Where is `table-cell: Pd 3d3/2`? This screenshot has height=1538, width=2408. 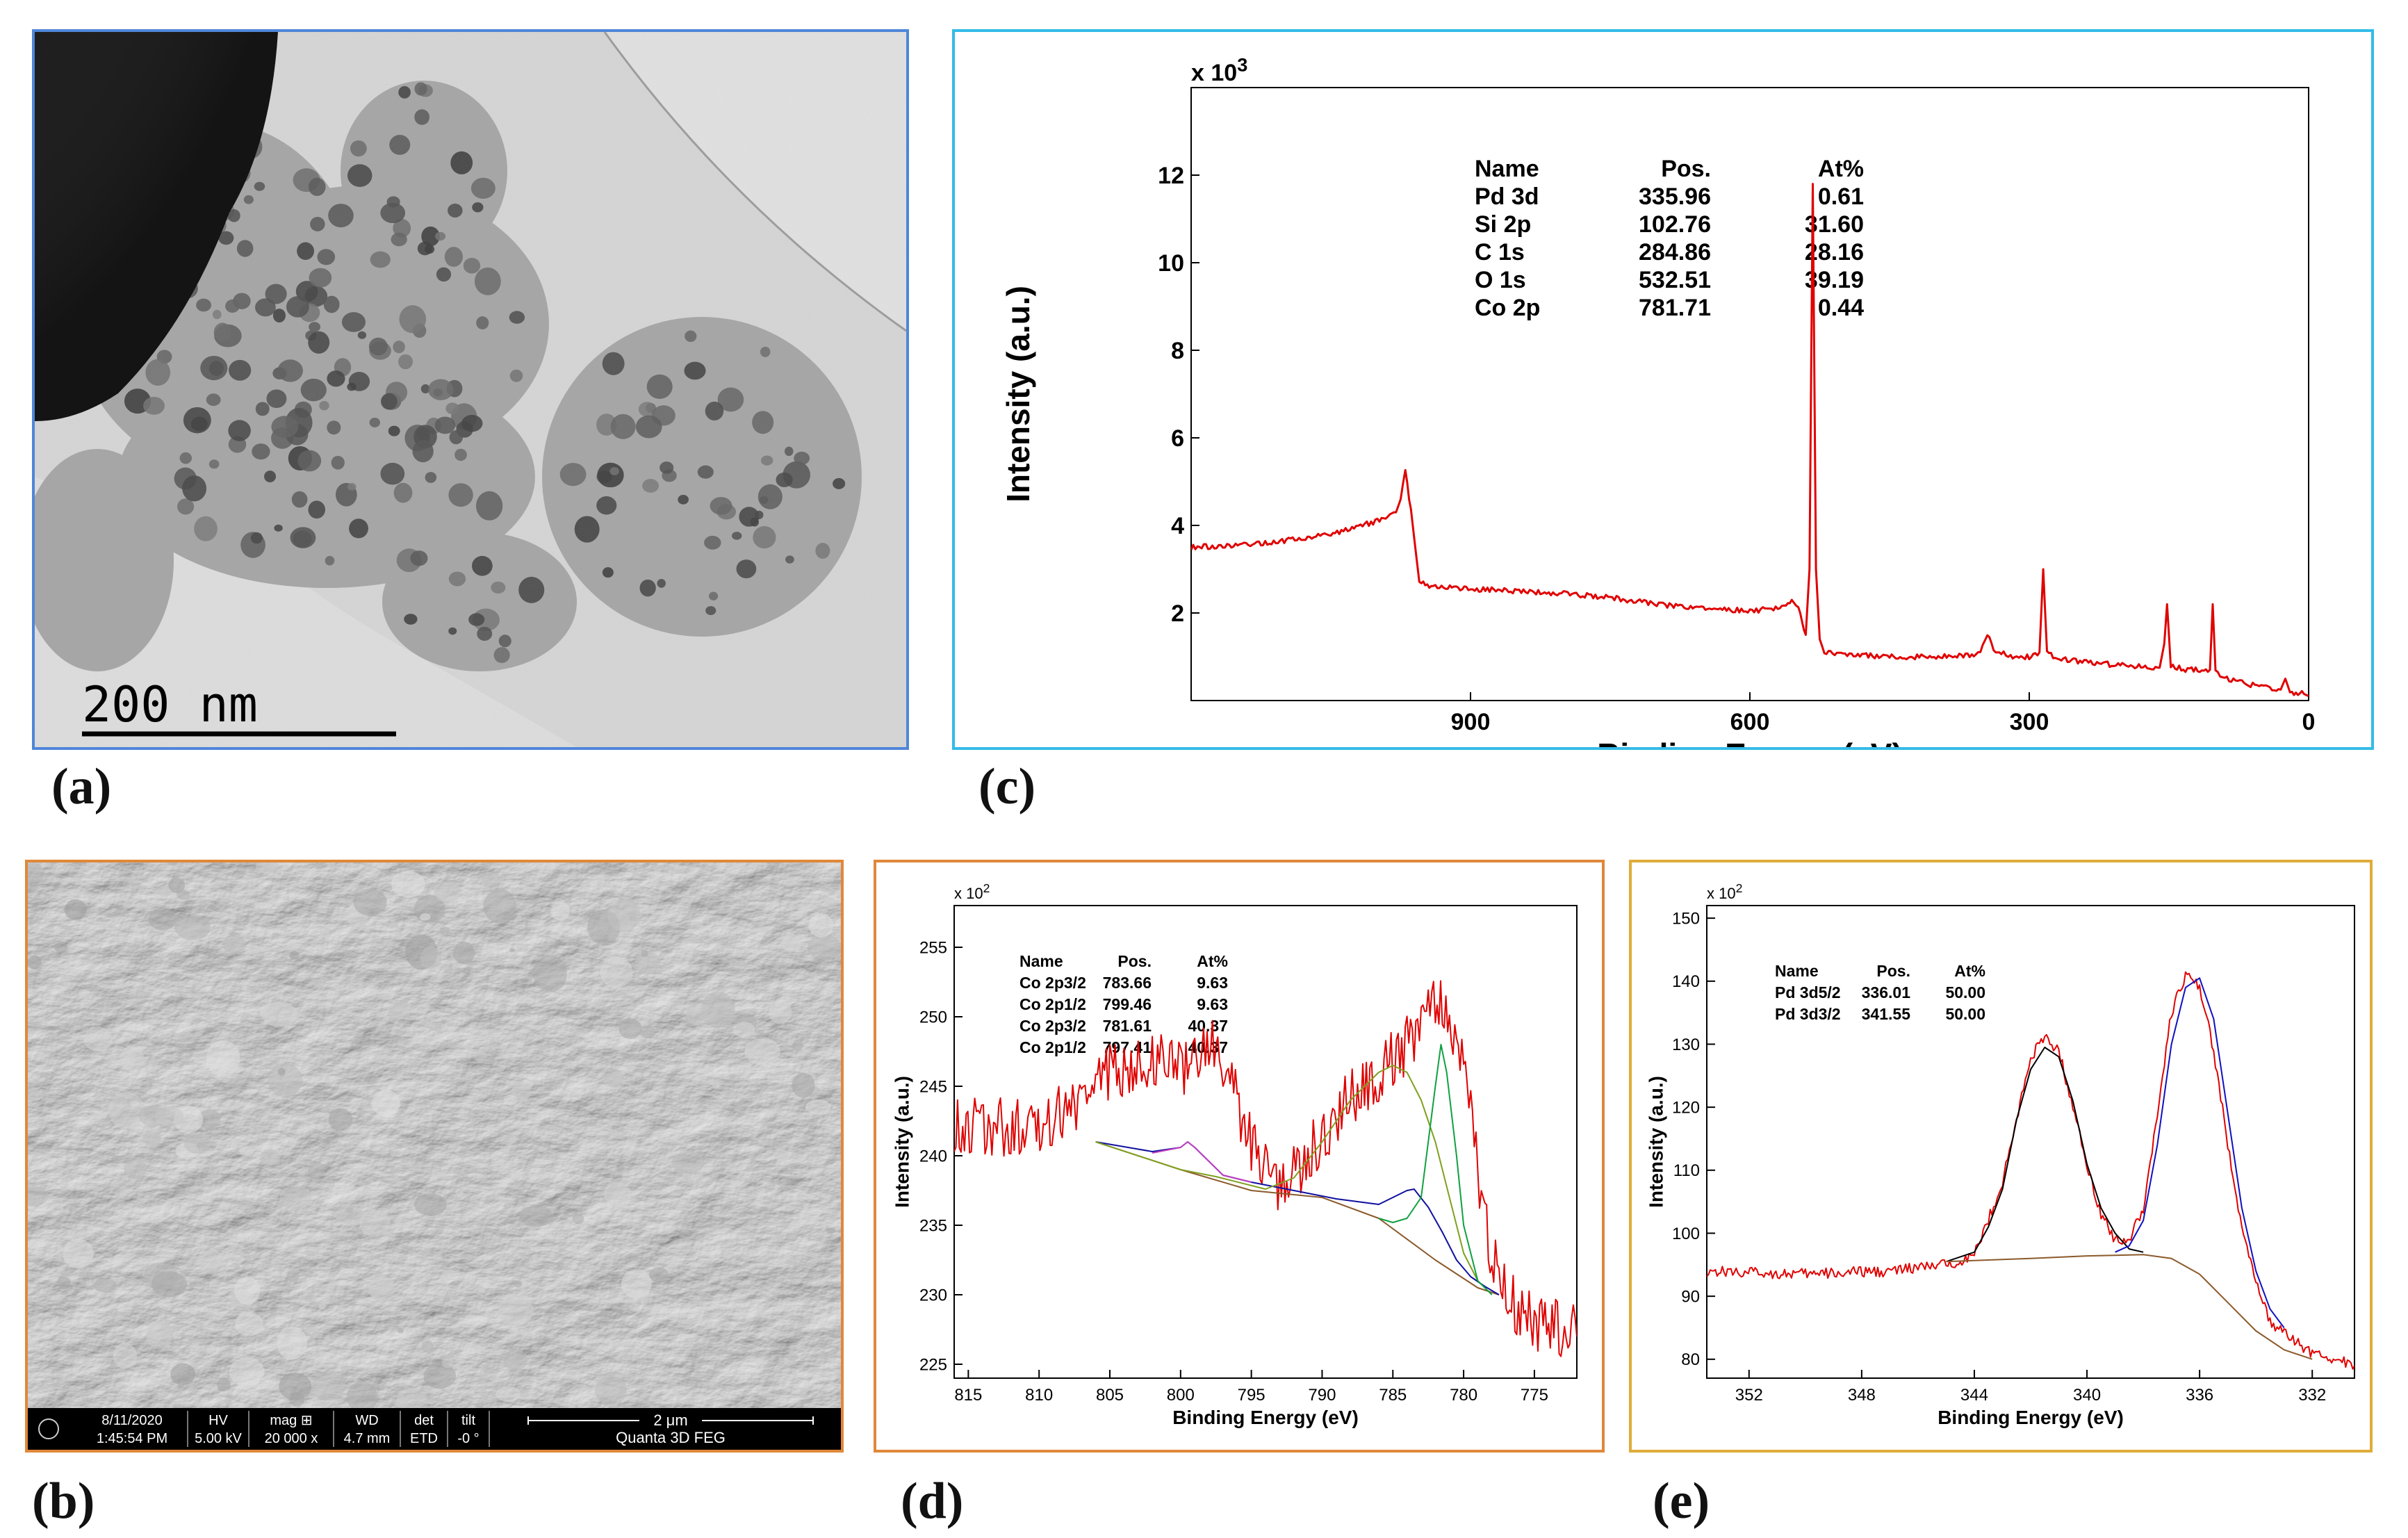 table-cell: Pd 3d3/2 is located at coordinates (1808, 1014).